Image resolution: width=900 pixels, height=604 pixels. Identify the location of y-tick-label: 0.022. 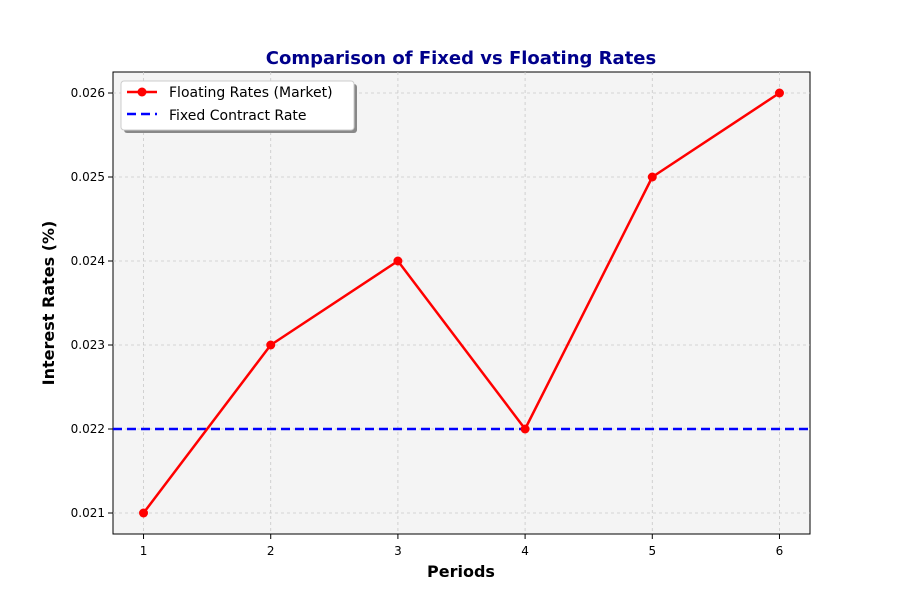
(88, 429).